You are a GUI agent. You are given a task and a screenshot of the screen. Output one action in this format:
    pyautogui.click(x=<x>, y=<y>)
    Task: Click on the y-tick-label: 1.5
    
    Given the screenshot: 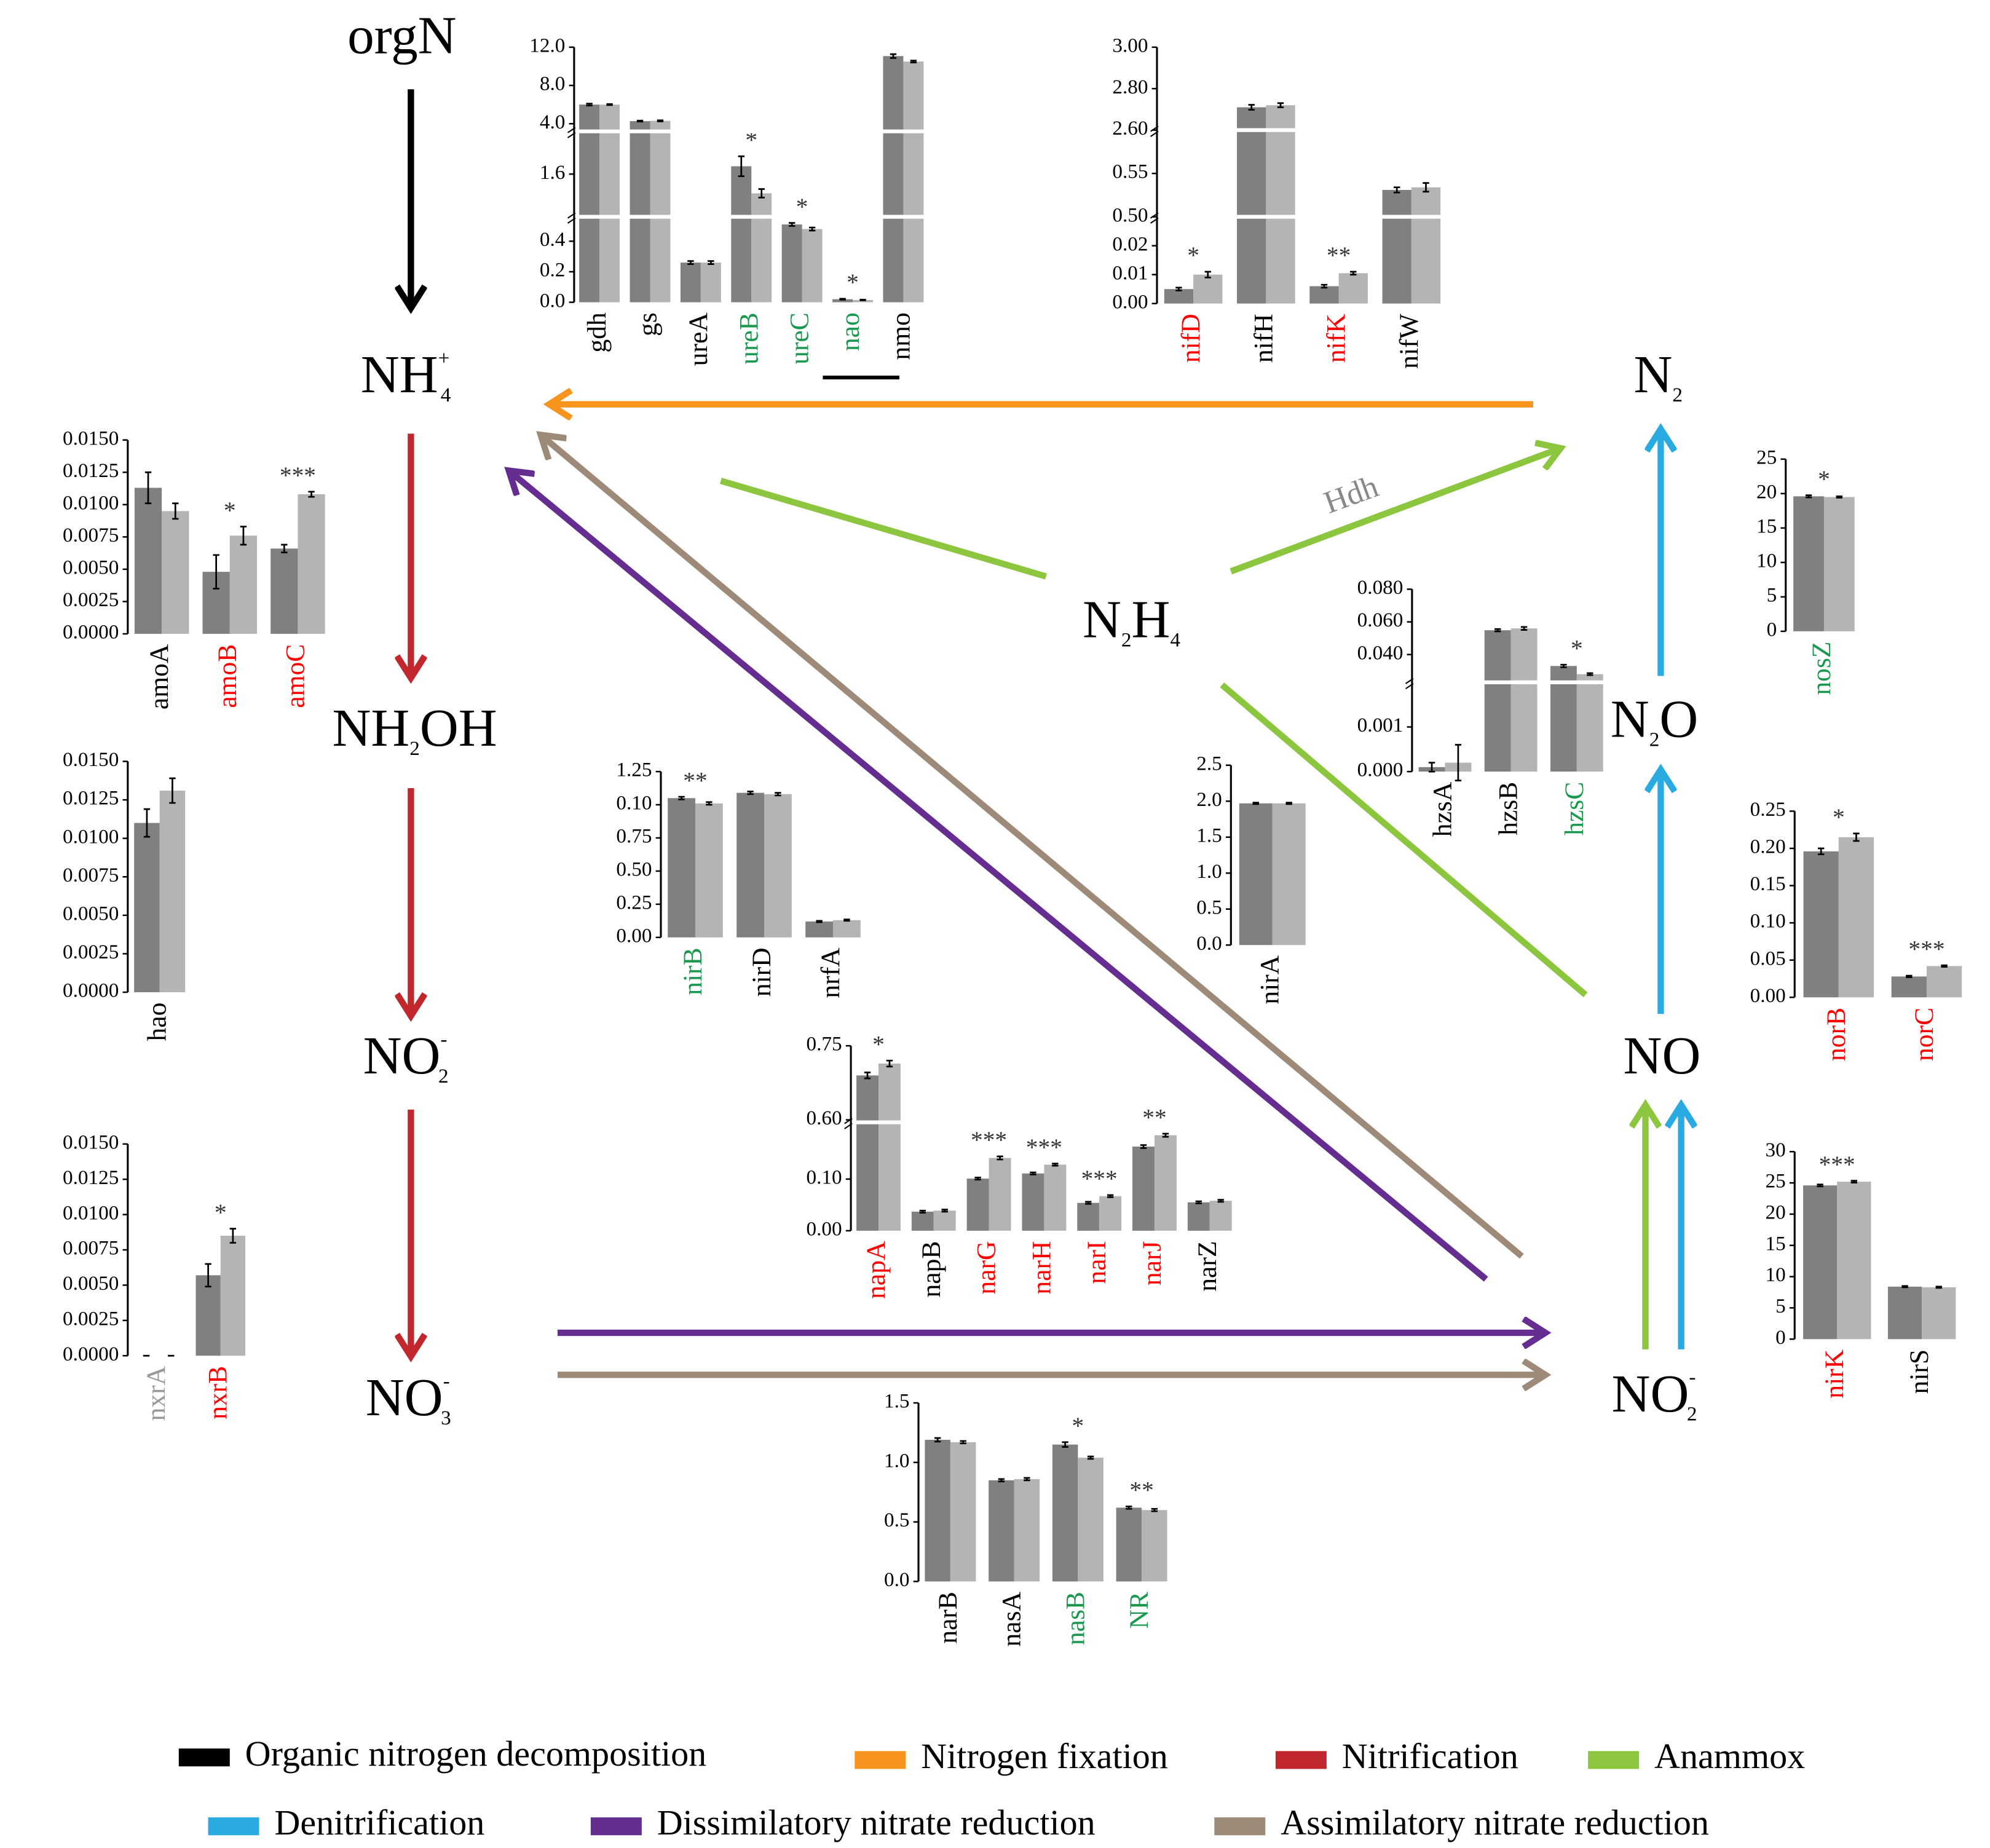 What is the action you would take?
    pyautogui.click(x=1209, y=836)
    